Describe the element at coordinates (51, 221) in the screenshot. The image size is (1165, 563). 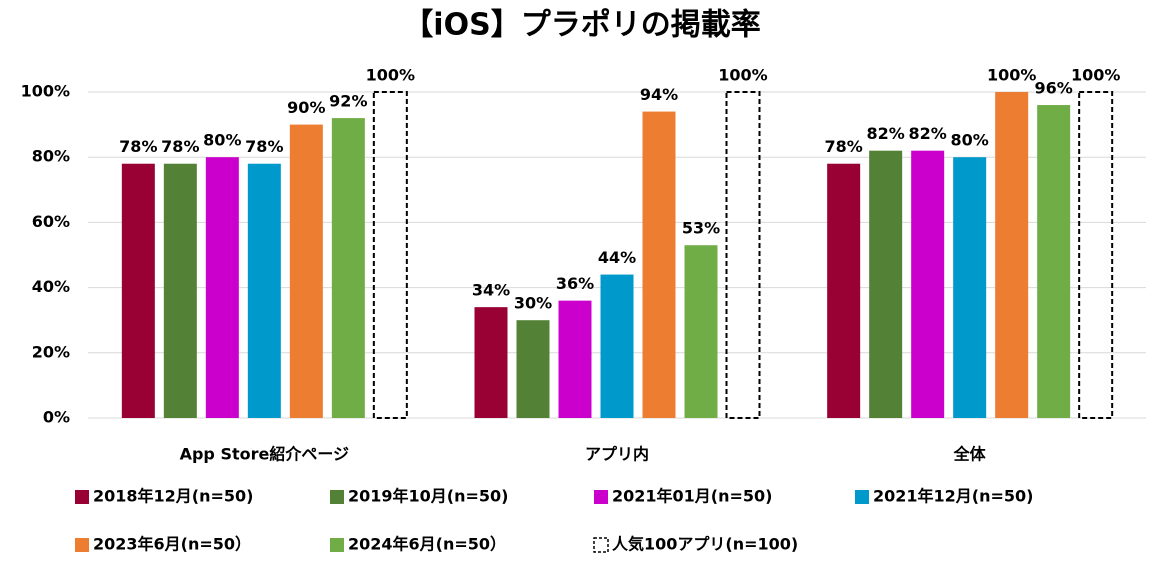
I see `y-tick-label: 60%` at that location.